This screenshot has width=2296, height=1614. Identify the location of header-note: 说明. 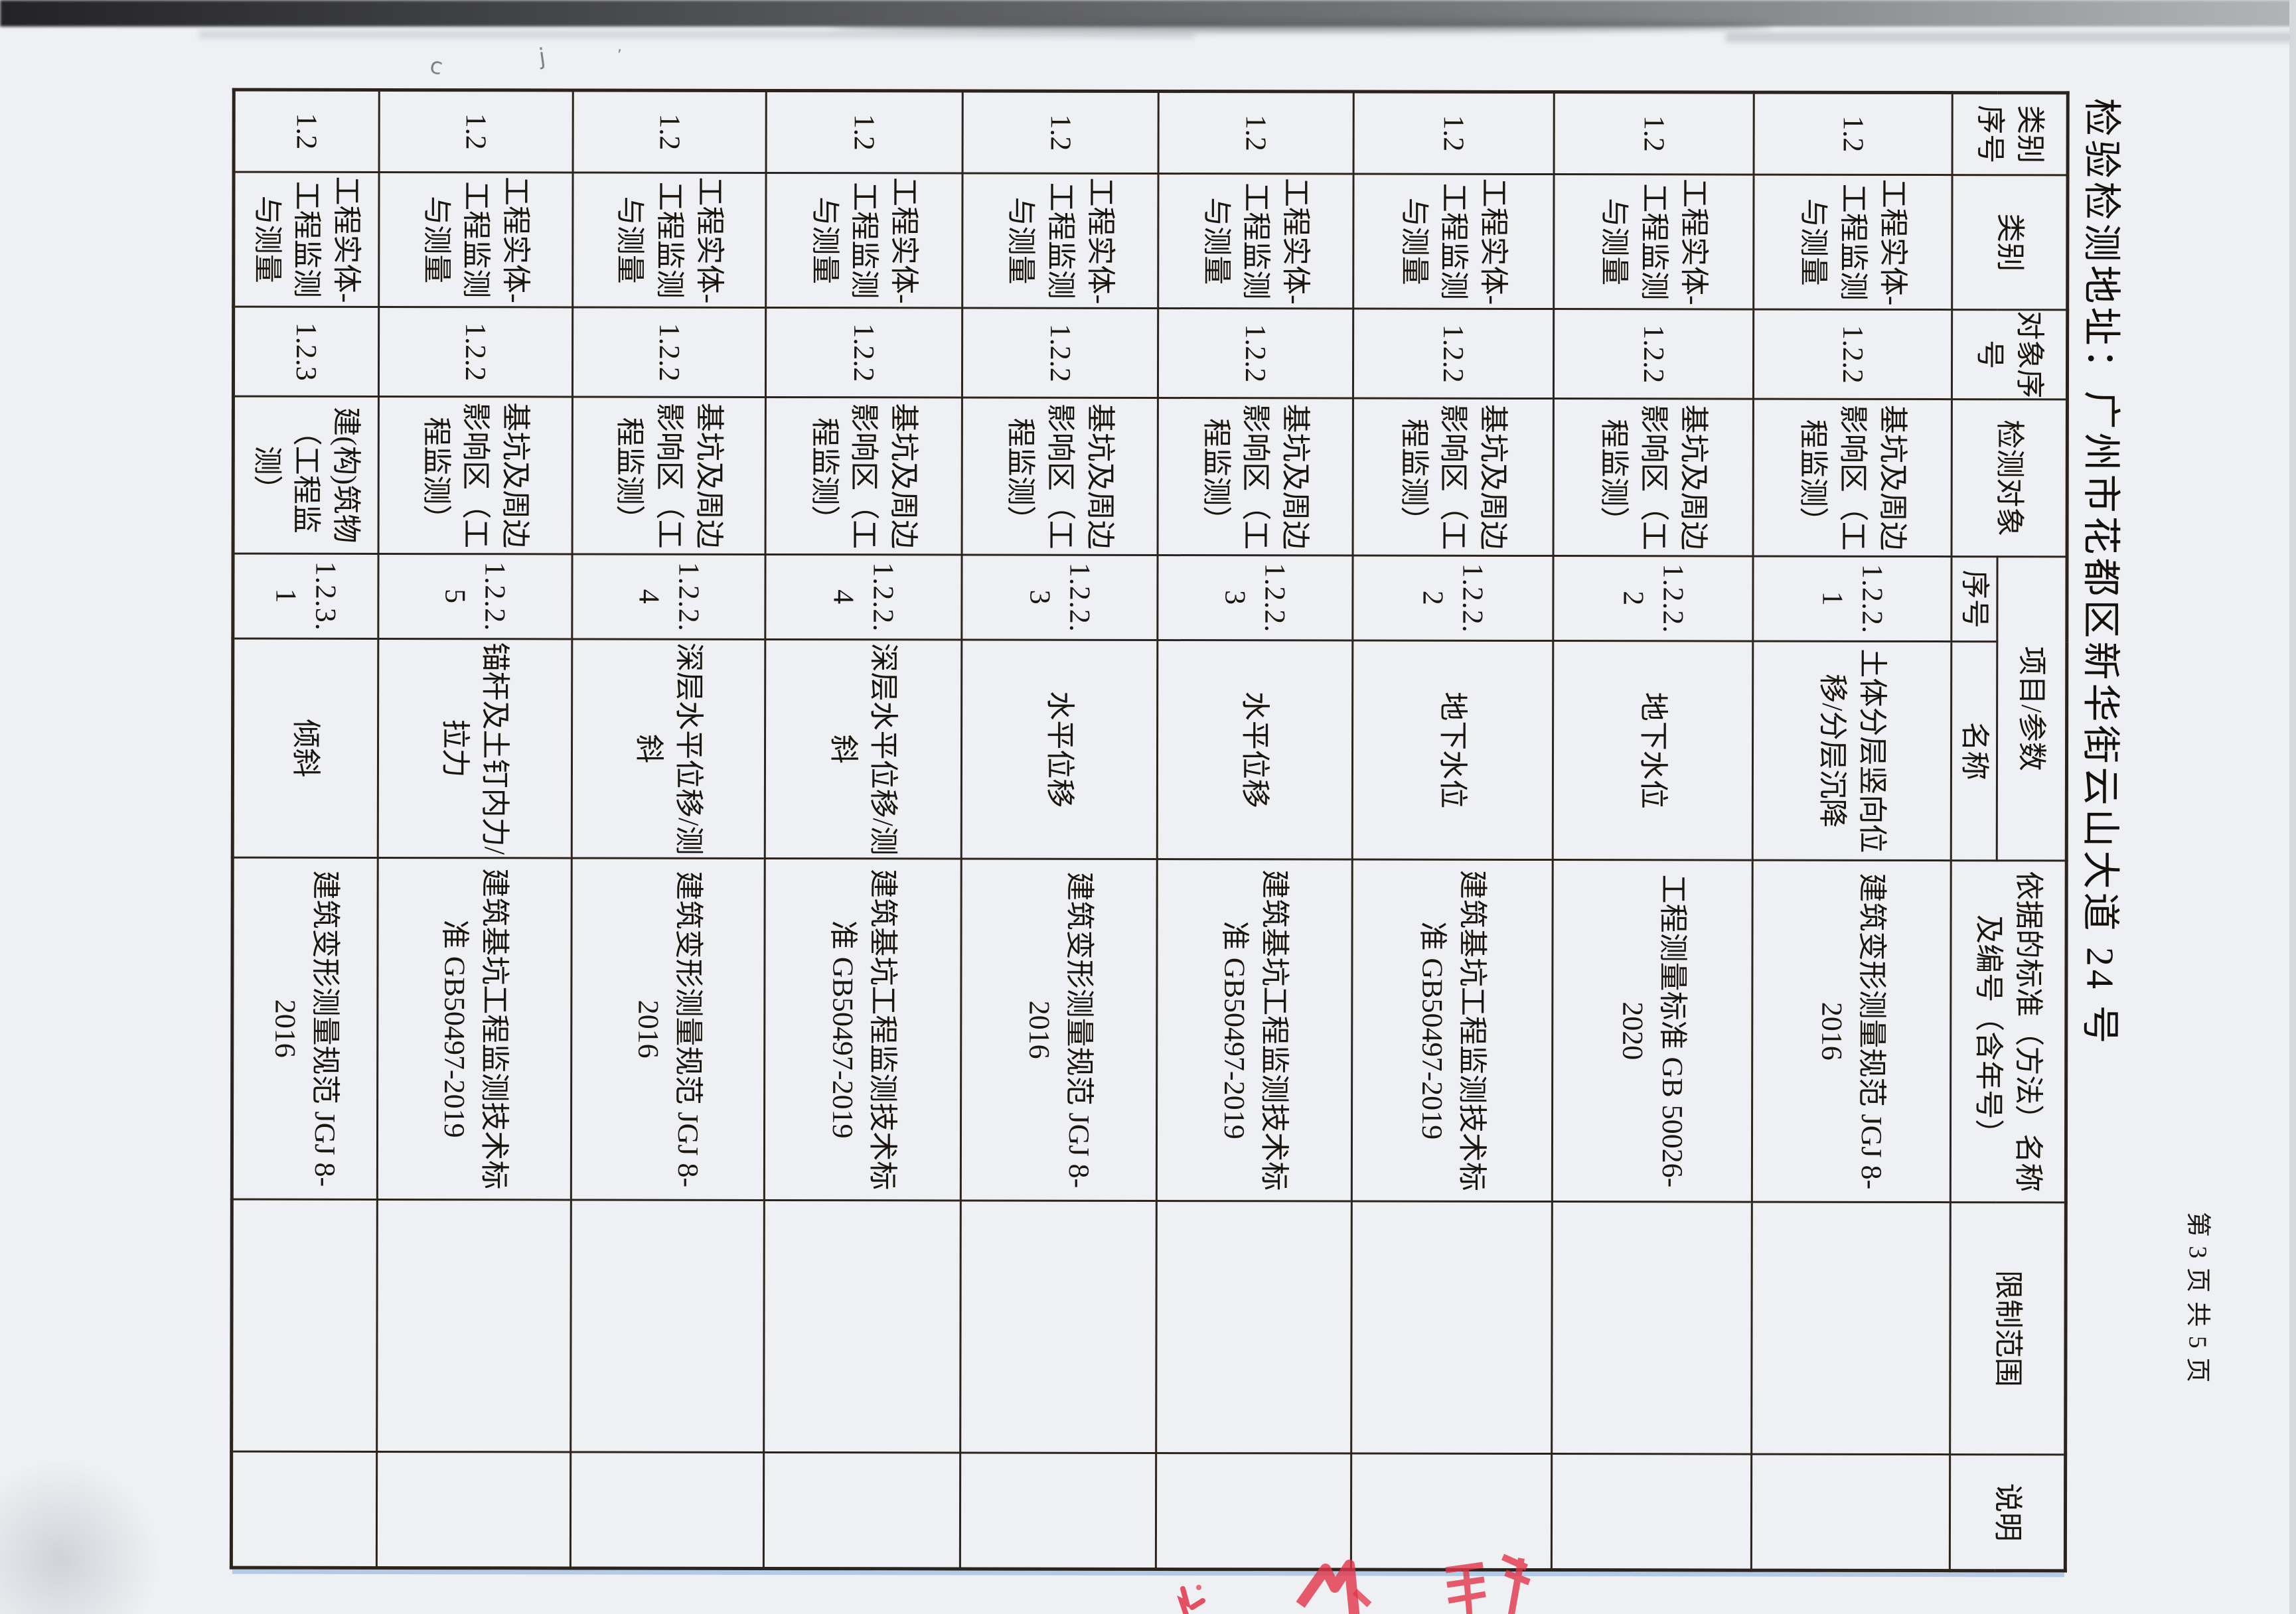
(2008, 1512).